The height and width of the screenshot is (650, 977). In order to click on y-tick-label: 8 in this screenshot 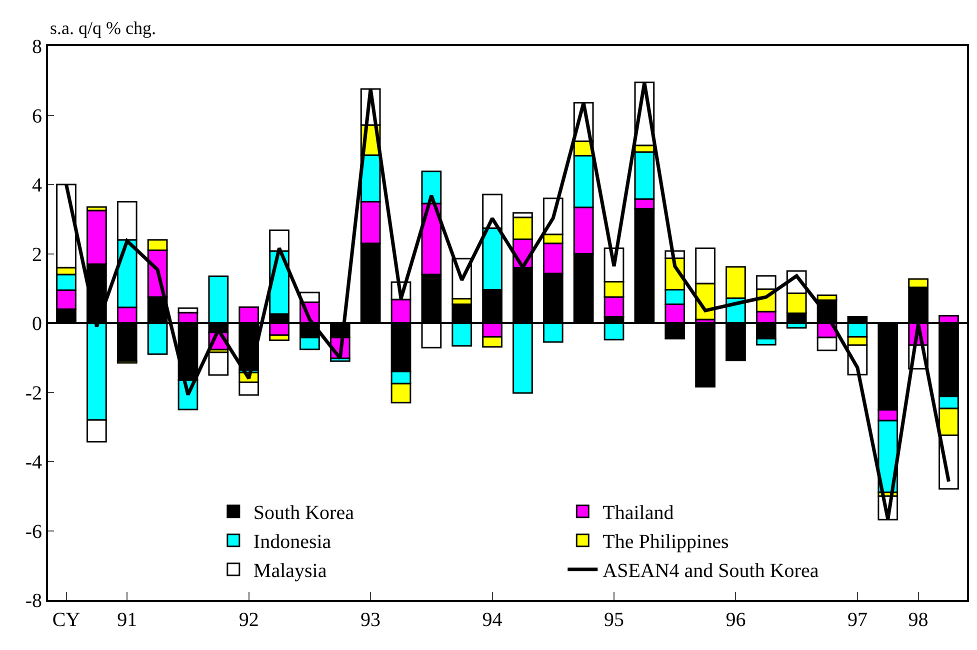, I will do `click(37, 47)`.